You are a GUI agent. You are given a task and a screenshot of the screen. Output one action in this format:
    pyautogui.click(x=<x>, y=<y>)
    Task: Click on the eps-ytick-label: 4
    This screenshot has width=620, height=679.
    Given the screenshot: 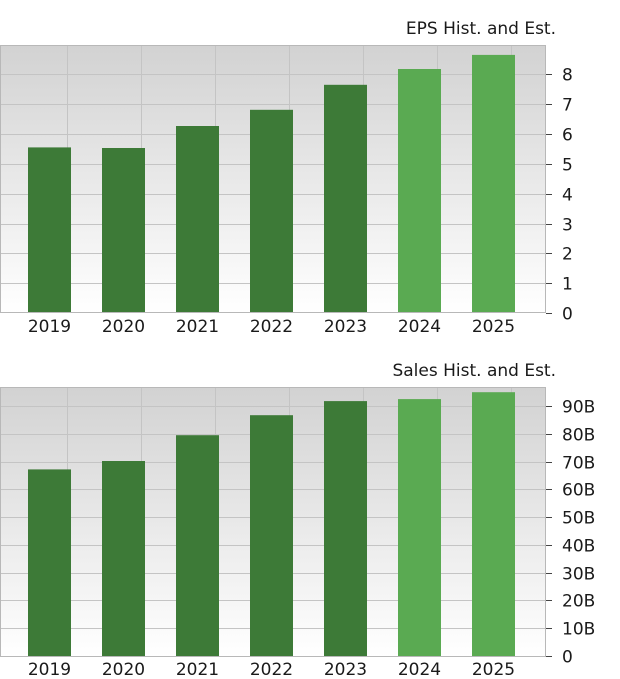 What is the action you would take?
    pyautogui.click(x=567, y=196)
    